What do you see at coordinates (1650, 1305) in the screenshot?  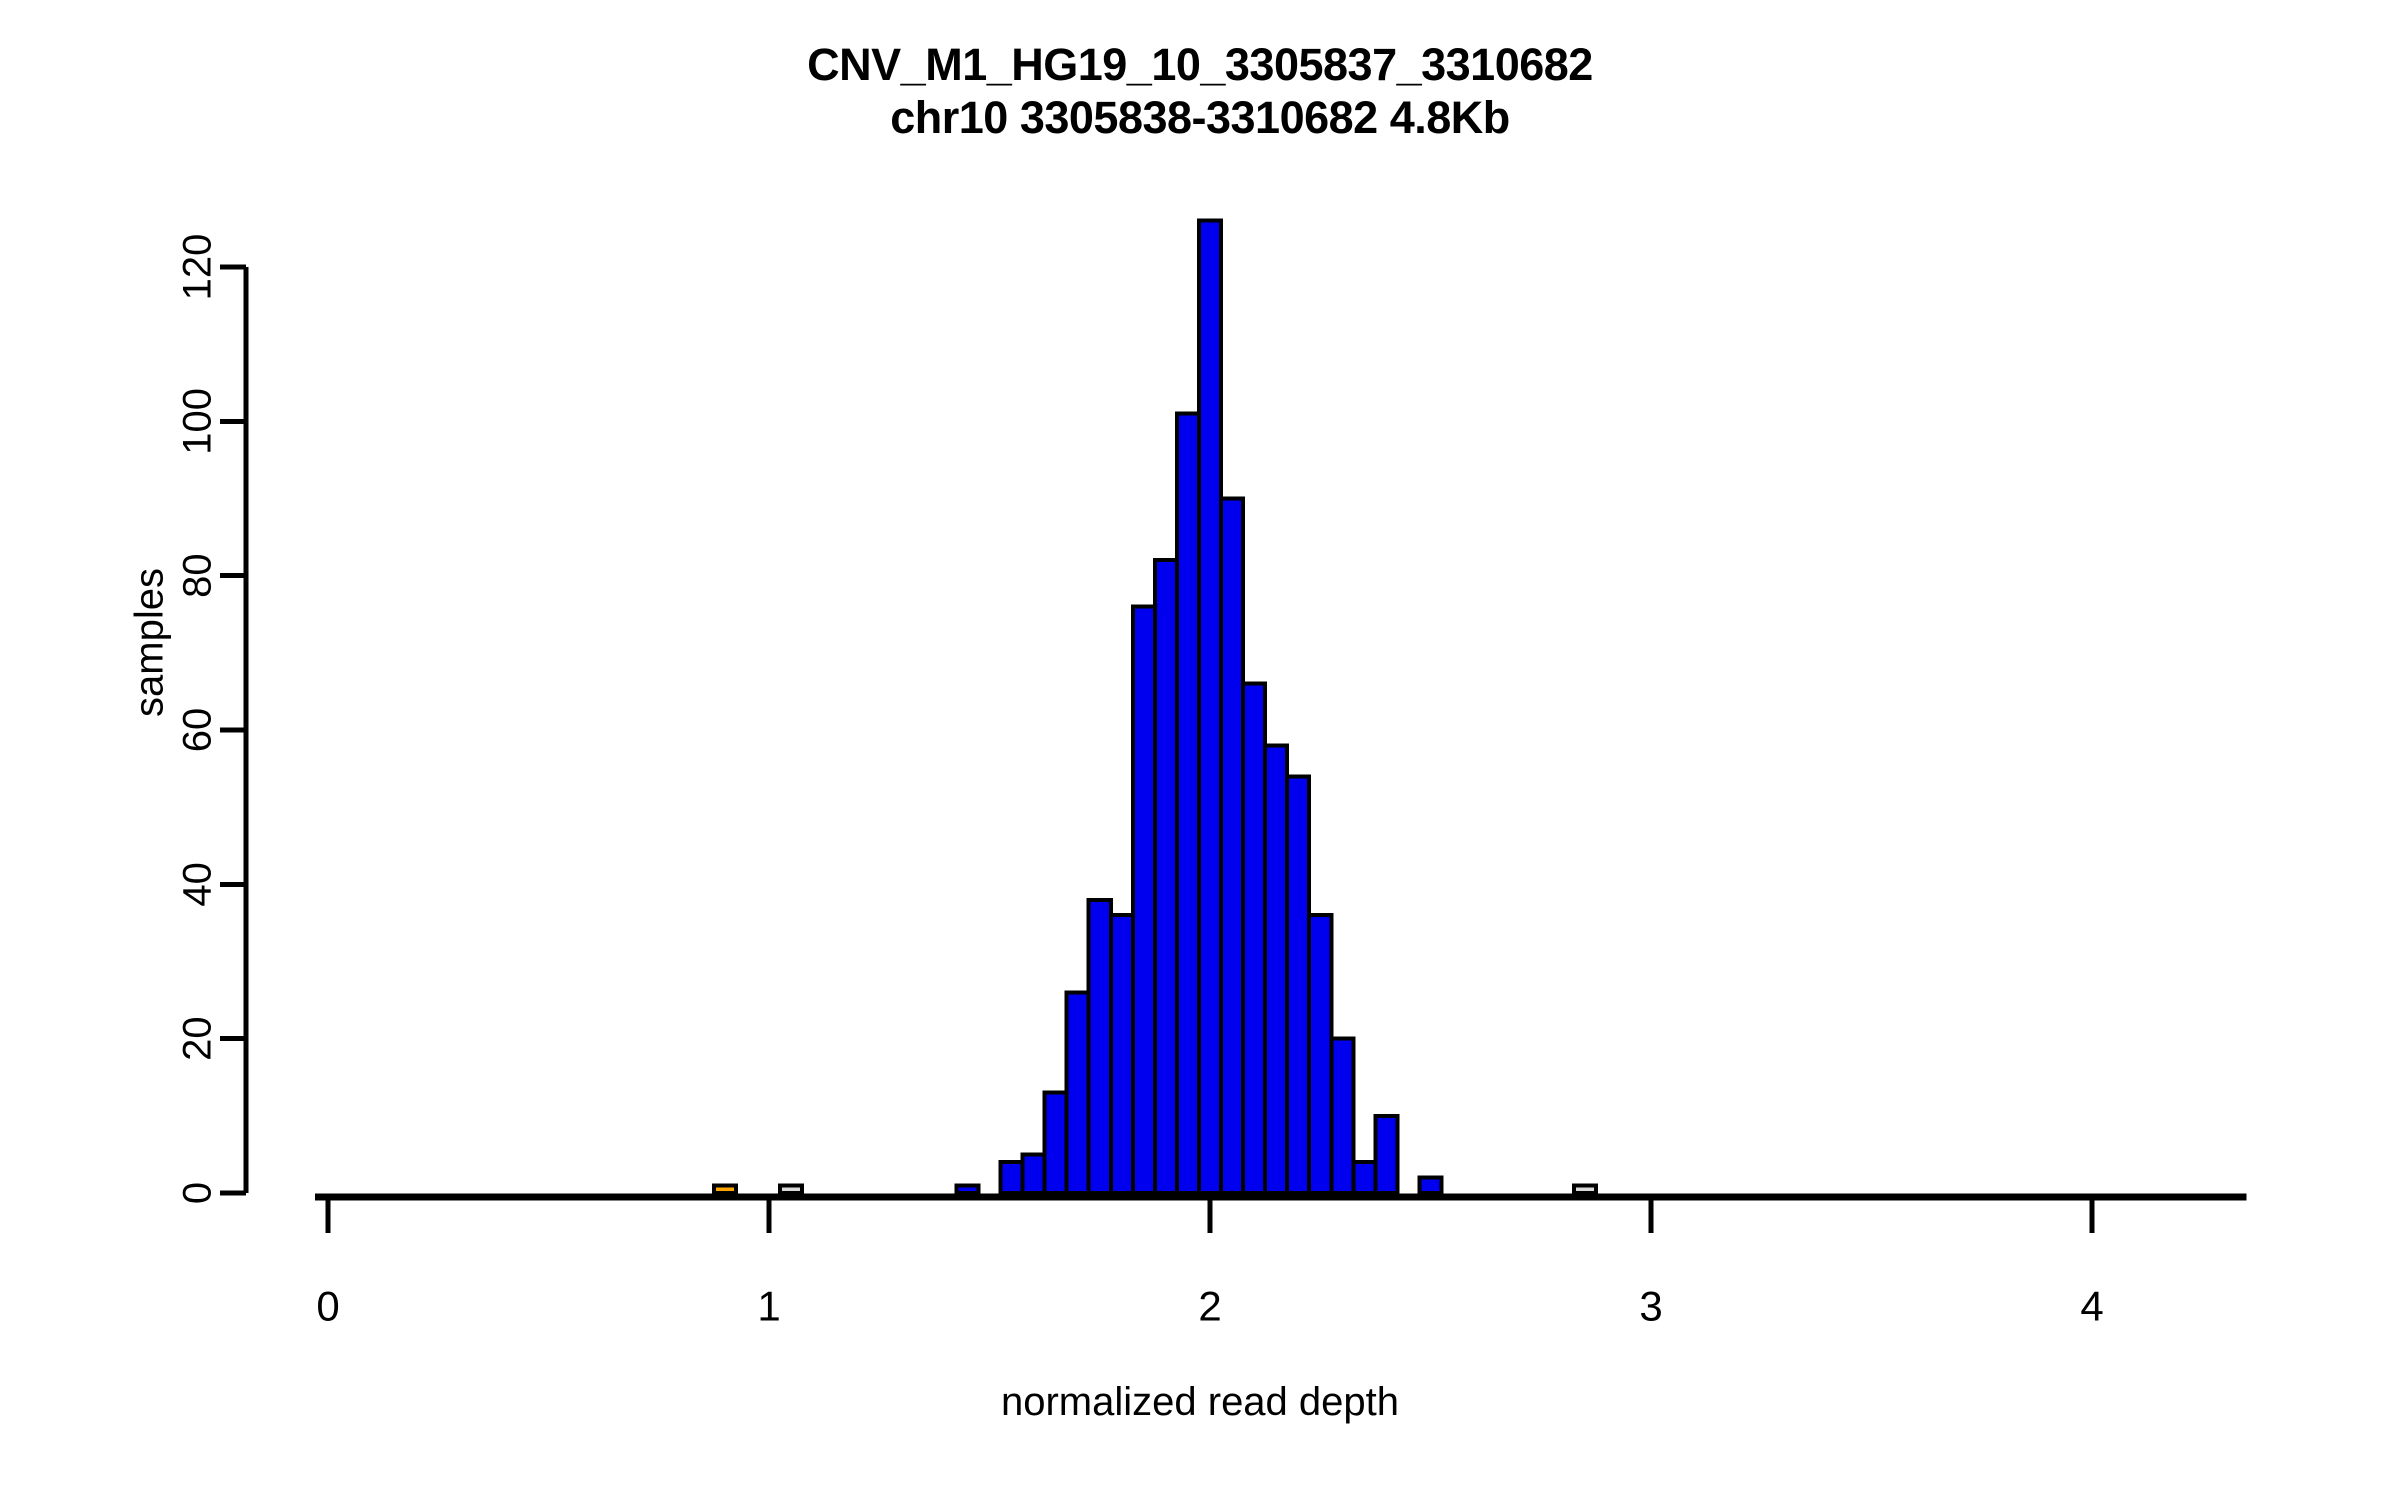 I see `x-tick-label: 3` at bounding box center [1650, 1305].